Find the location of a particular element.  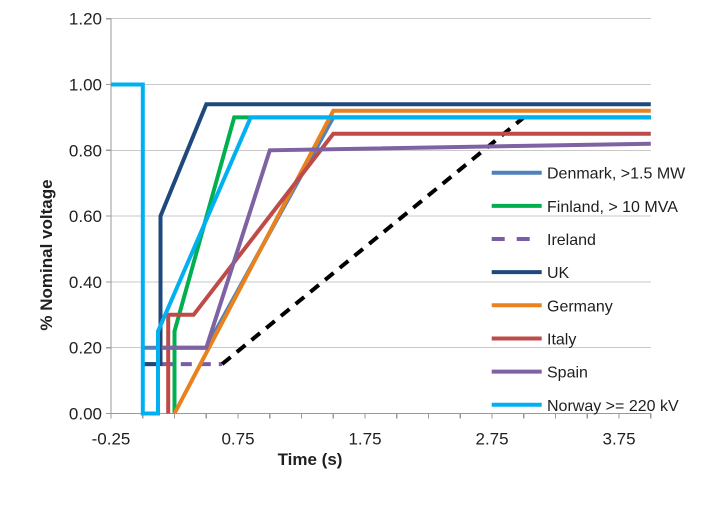

legend-label-finland-10-mva: Finland, > 10 MVA is located at coordinates (612, 207).